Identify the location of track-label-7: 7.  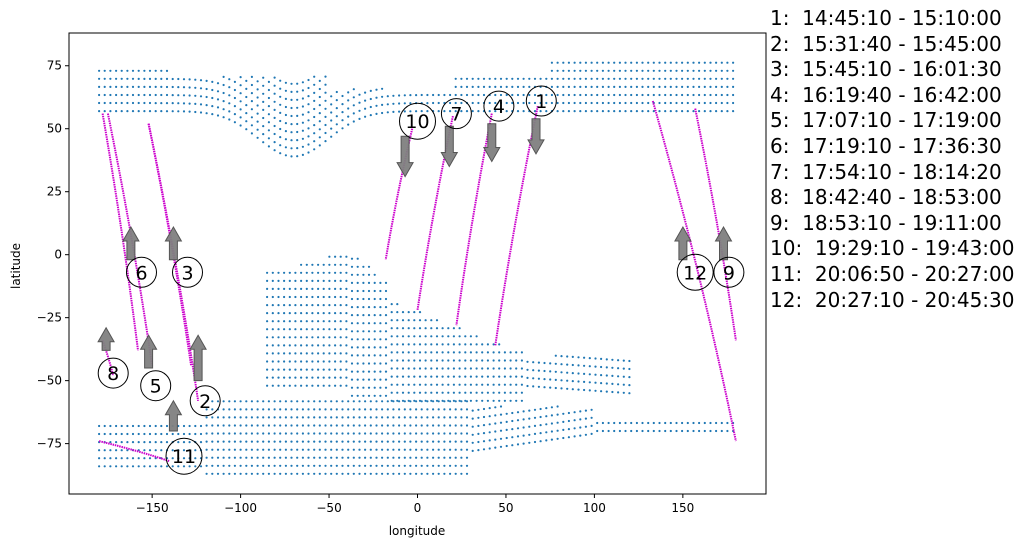
(456, 115).